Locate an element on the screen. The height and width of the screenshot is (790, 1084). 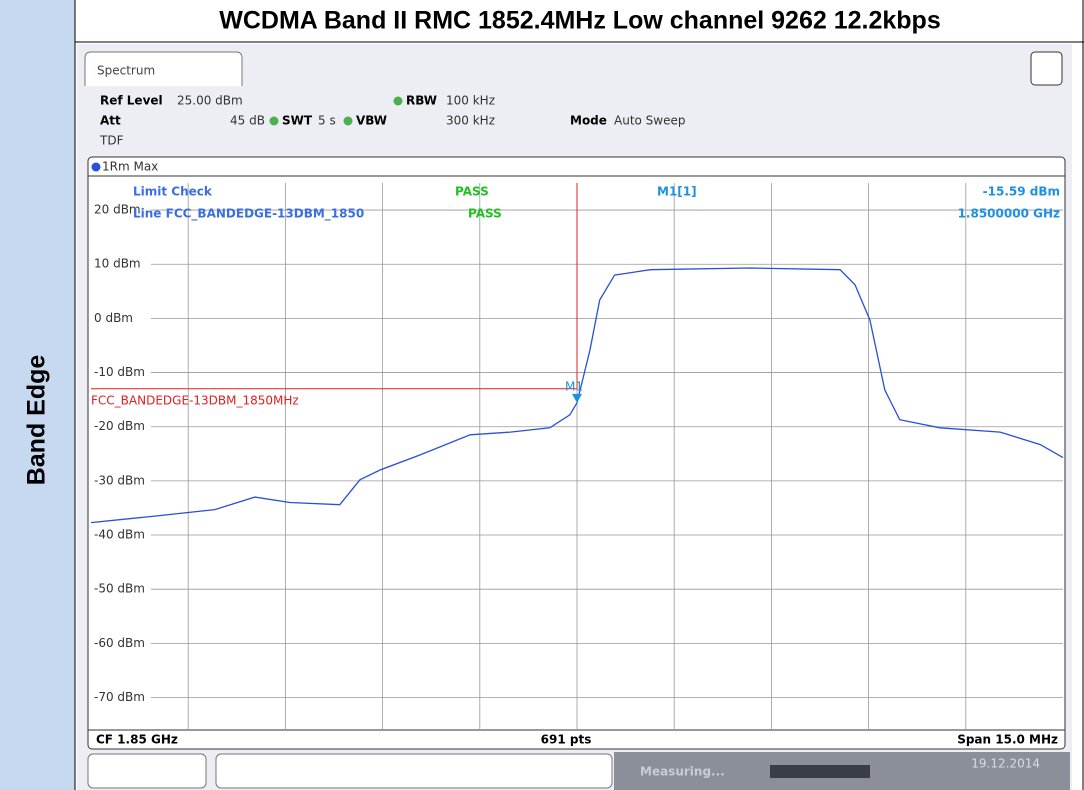
trace-dot is located at coordinates (96, 167).